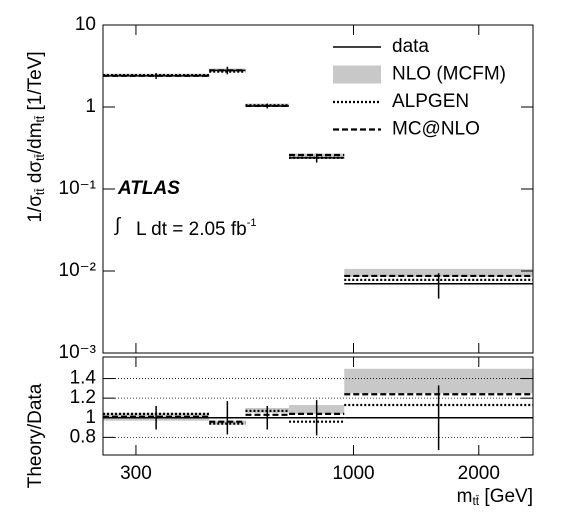 The width and height of the screenshot is (567, 523). I want to click on frame, so click(318, 406).